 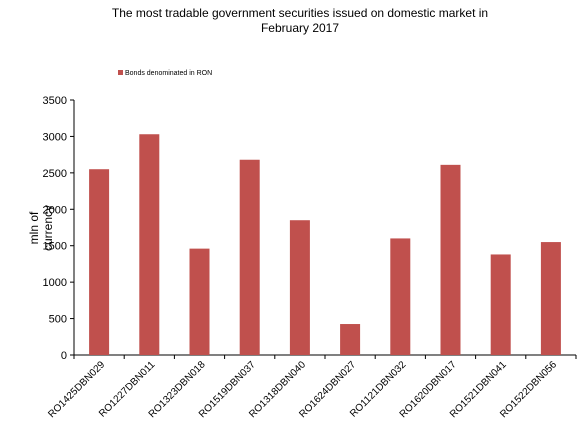 What do you see at coordinates (169, 73) in the screenshot?
I see `legend-label: Bonds denominated in RON` at bounding box center [169, 73].